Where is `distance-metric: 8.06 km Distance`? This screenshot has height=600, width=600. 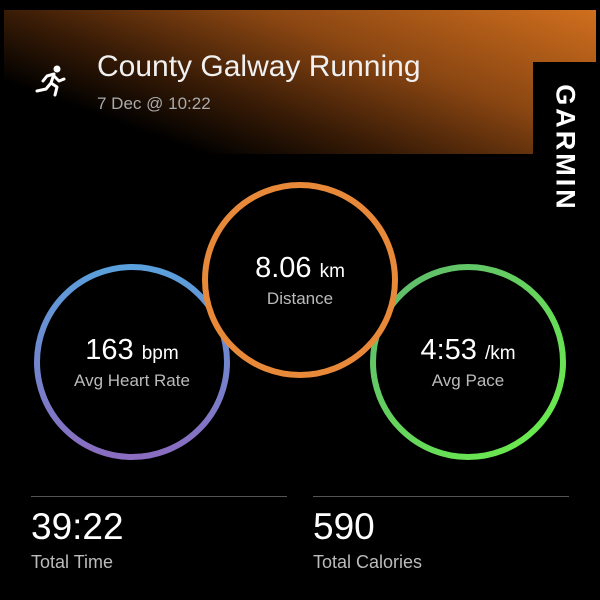
distance-metric: 8.06 km Distance is located at coordinates (300, 280).